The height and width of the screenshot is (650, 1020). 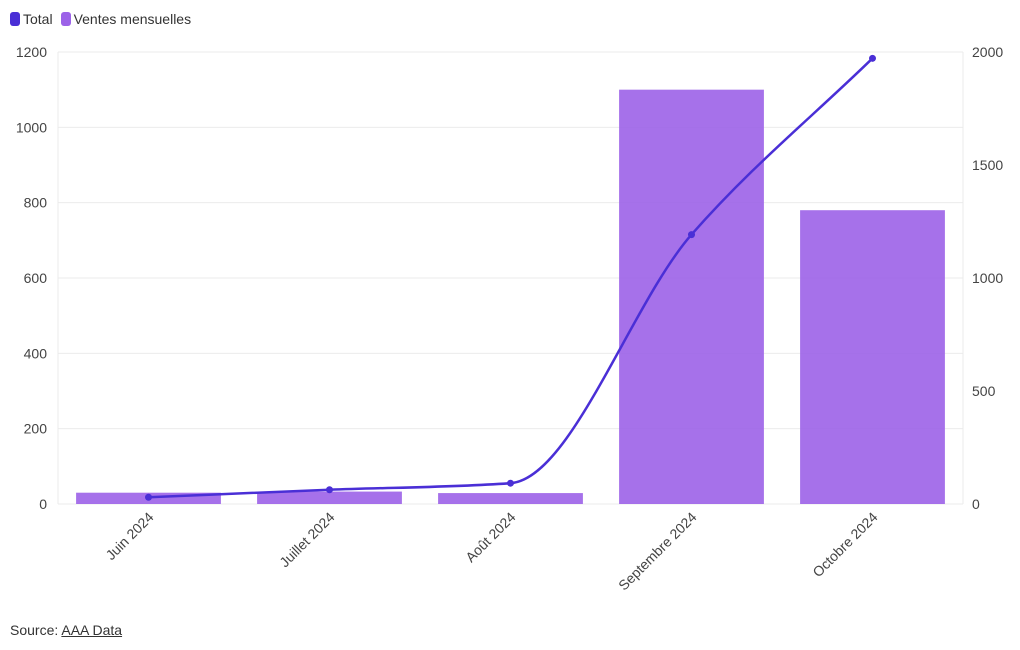 I want to click on legend-swatch-total, so click(x=15, y=19).